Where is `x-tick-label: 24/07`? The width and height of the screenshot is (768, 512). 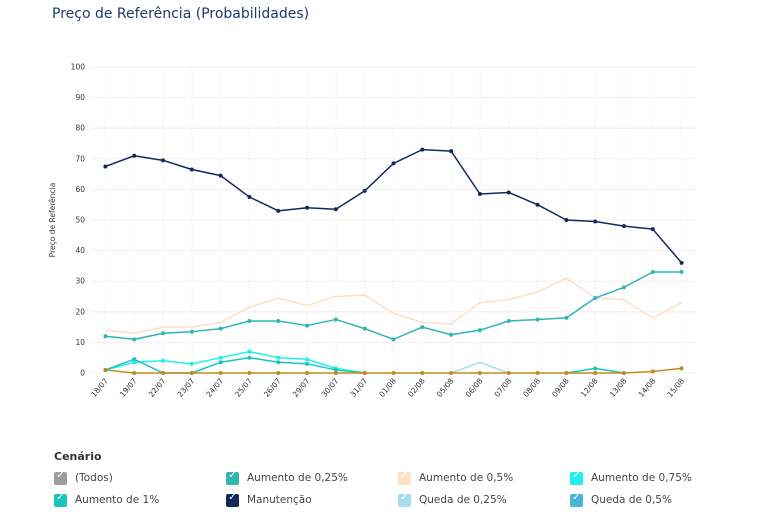
x-tick-label: 24/07 is located at coordinates (214, 387).